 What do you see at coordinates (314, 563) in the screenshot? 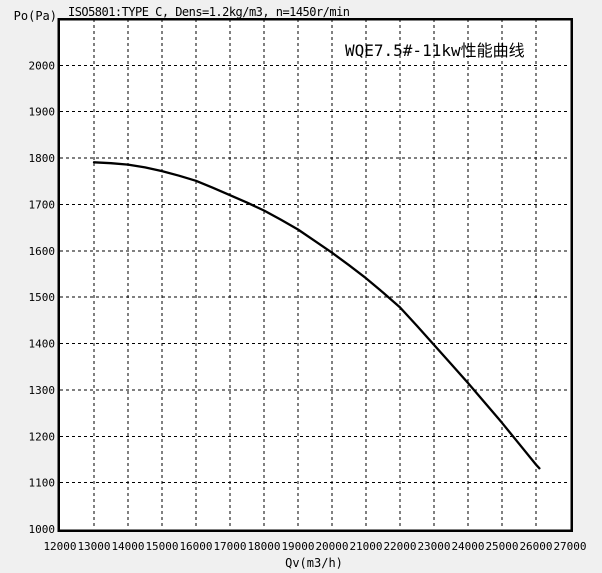
I see `x-axis-title: Qv(m3/h)` at bounding box center [314, 563].